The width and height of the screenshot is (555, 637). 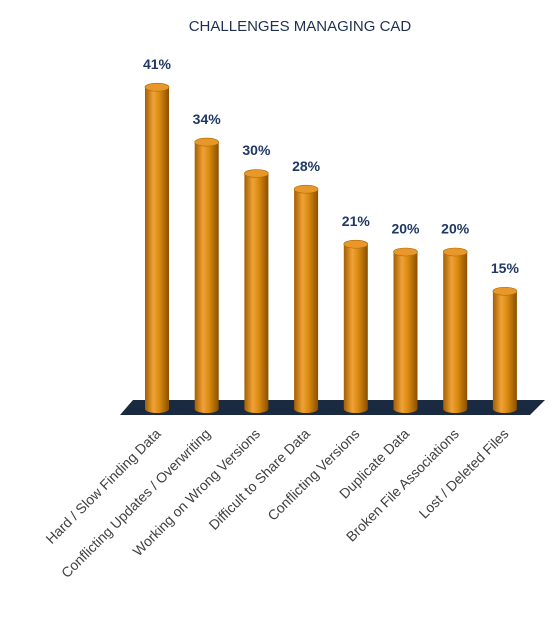 I want to click on x-tick-label: Conflicting Versions, so click(x=313, y=474).